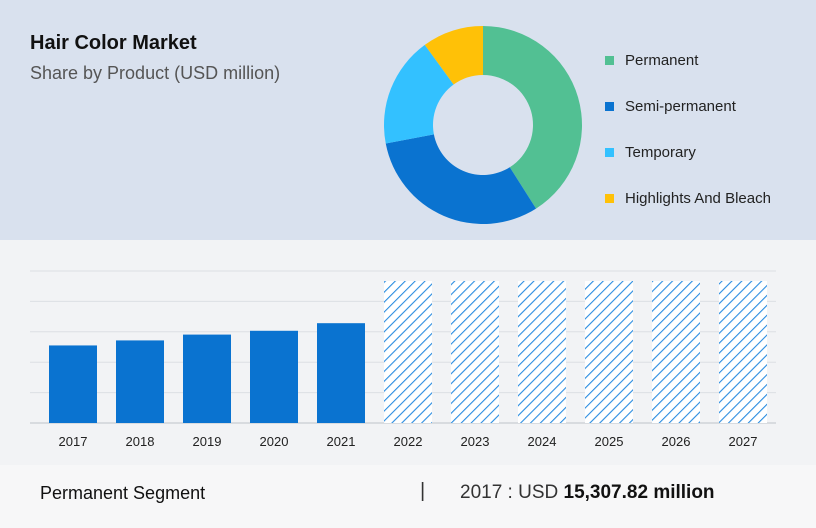 This screenshot has height=528, width=816. Describe the element at coordinates (73, 384) in the screenshot. I see `bar-2017` at that location.